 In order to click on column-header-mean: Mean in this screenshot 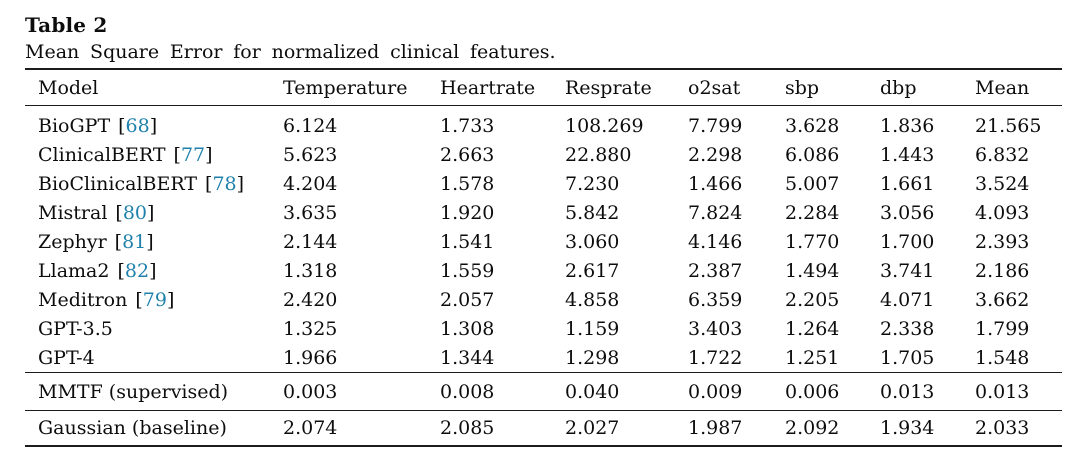, I will do `click(1012, 87)`.